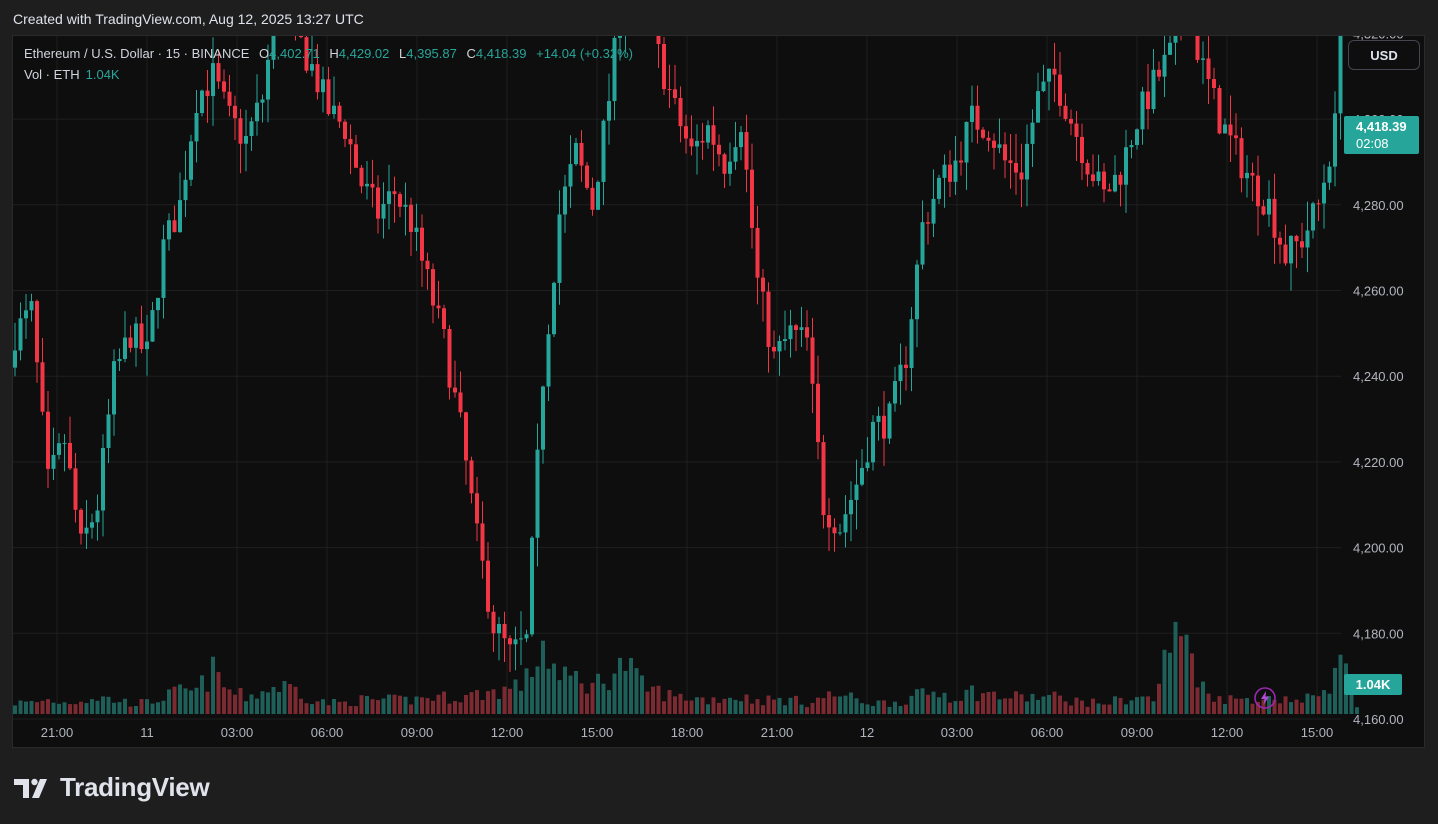 The width and height of the screenshot is (1438, 824). What do you see at coordinates (501, 53) in the screenshot?
I see `close-value: 4,418.39` at bounding box center [501, 53].